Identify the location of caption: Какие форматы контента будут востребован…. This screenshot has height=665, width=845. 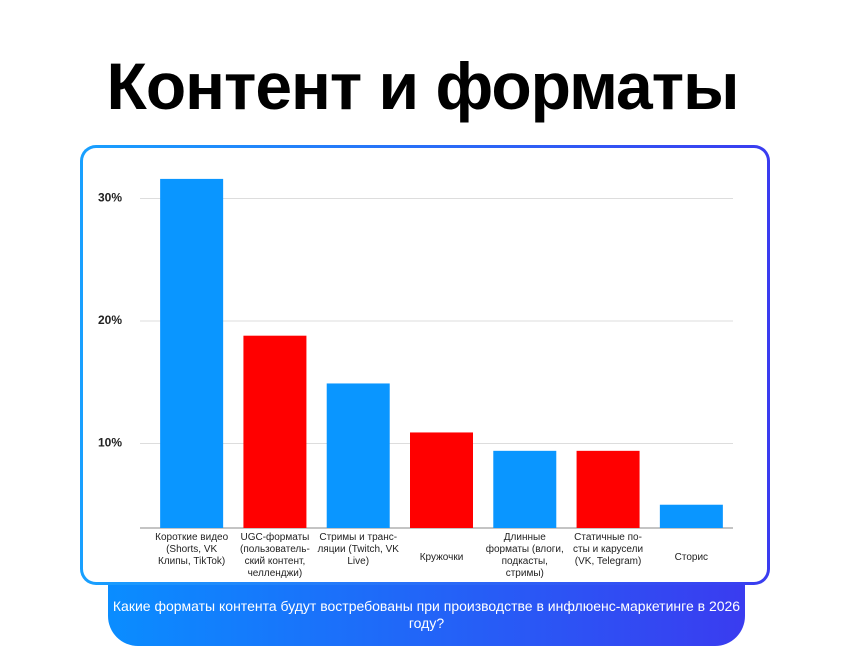
(426, 614).